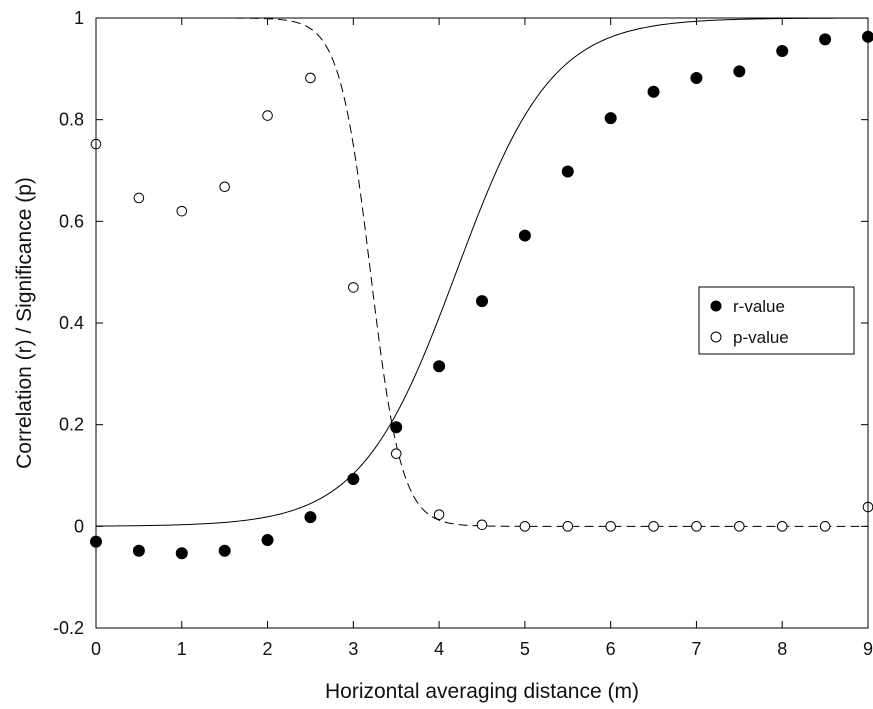  Describe the element at coordinates (525, 649) in the screenshot. I see `x-tick-label: 5` at that location.